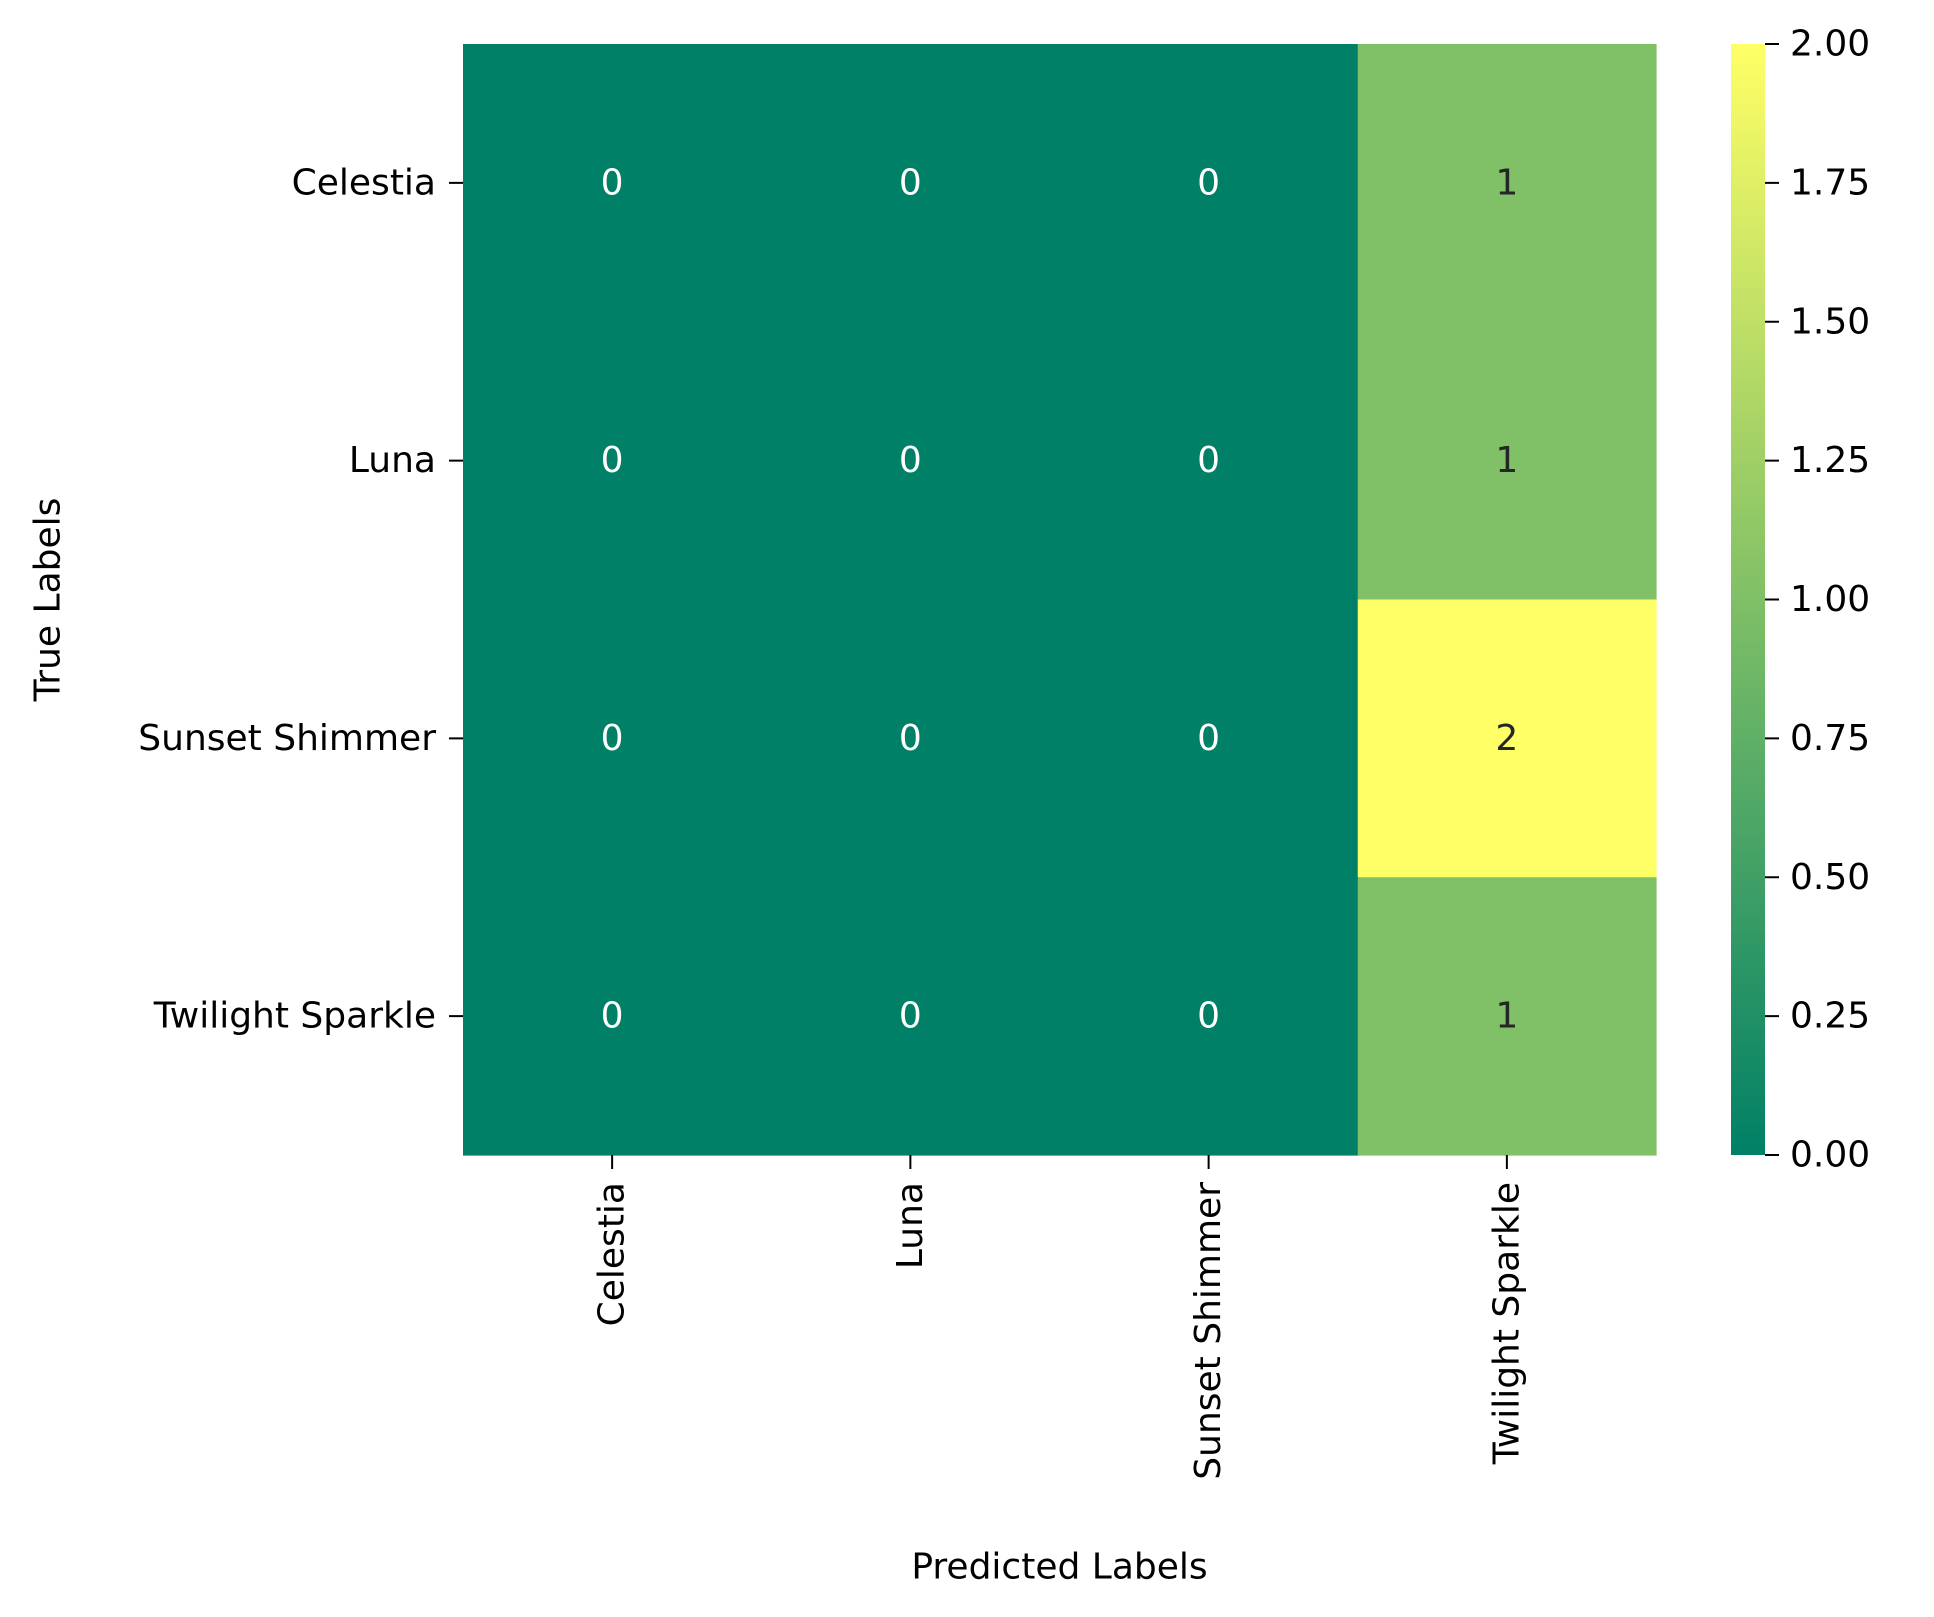 This screenshot has width=1934, height=1617. I want to click on colorbar: 0.00 0.25 0.50 0.75 1.00 1.25 1.50 1.75 2.00, so click(1800, 600).